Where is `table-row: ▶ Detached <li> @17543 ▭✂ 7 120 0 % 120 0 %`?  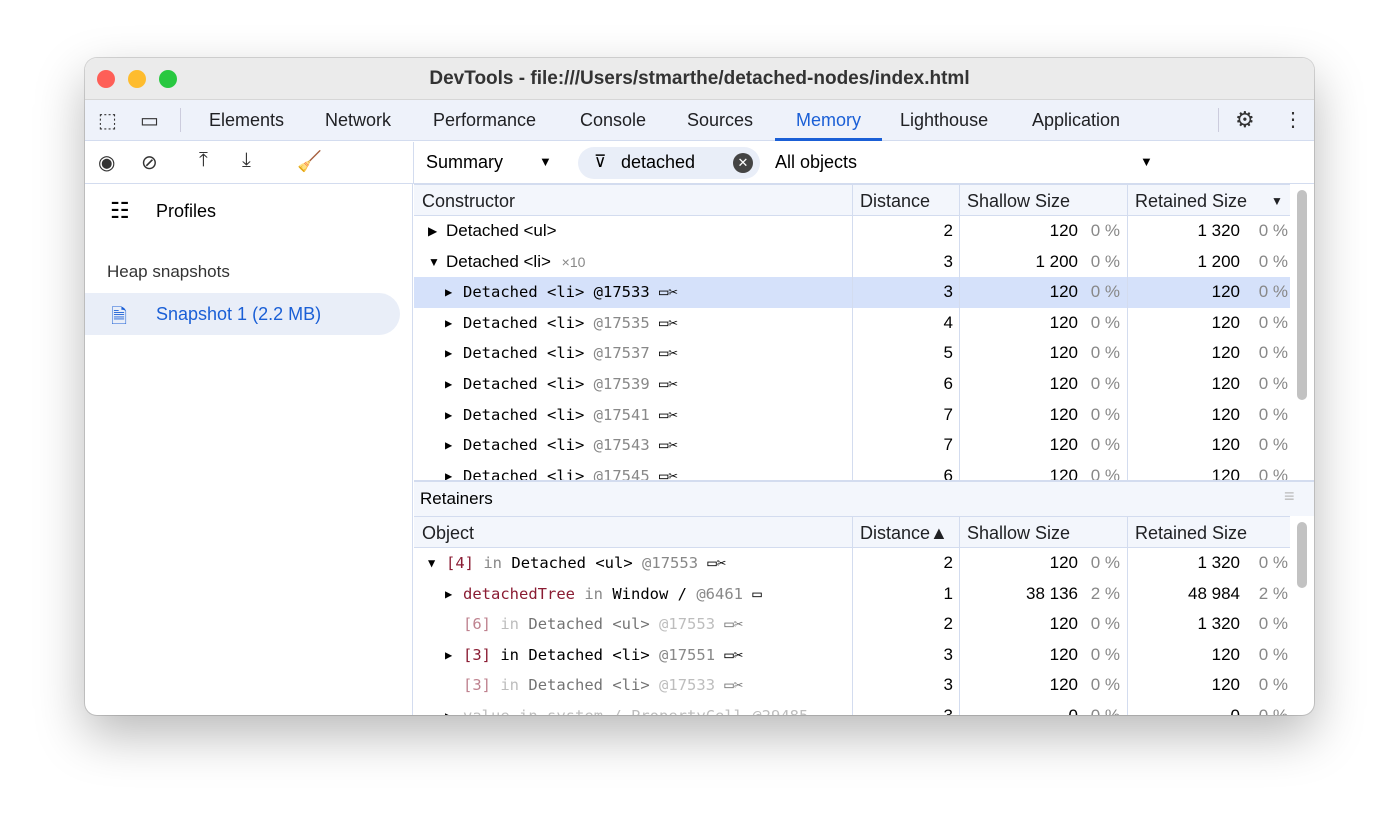
table-row: ▶ Detached <li> @17543 ▭✂ 7 120 0 % 120 0 % is located at coordinates (852, 445).